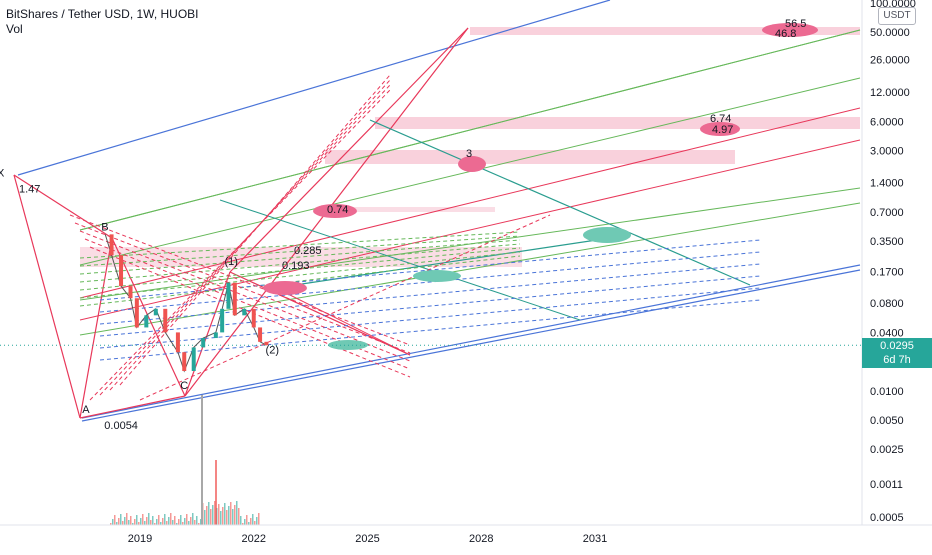 Image resolution: width=932 pixels, height=555 pixels. What do you see at coordinates (96, 328) in the screenshot?
I see `pattern-ab` at bounding box center [96, 328].